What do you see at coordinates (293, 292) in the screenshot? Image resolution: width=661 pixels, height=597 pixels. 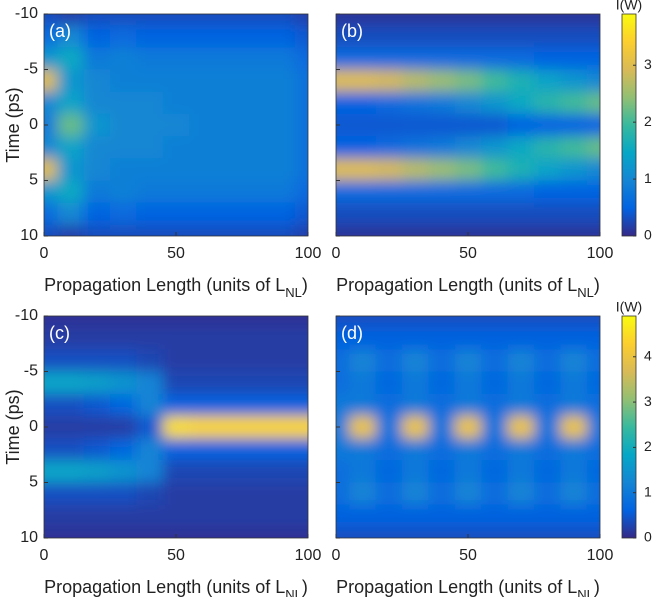 I see `x-axis-label-part: NL` at bounding box center [293, 292].